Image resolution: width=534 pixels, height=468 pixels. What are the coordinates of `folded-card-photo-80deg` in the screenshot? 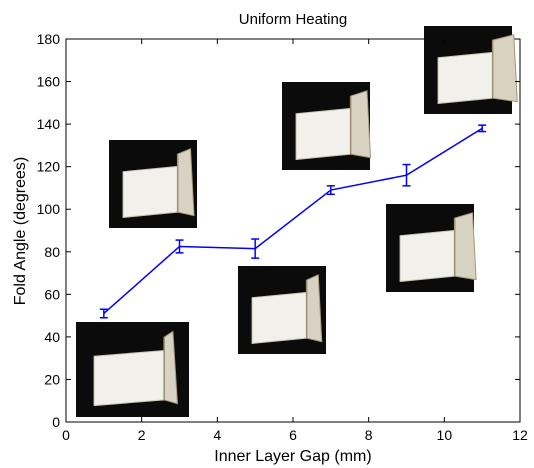 It's located at (282, 310).